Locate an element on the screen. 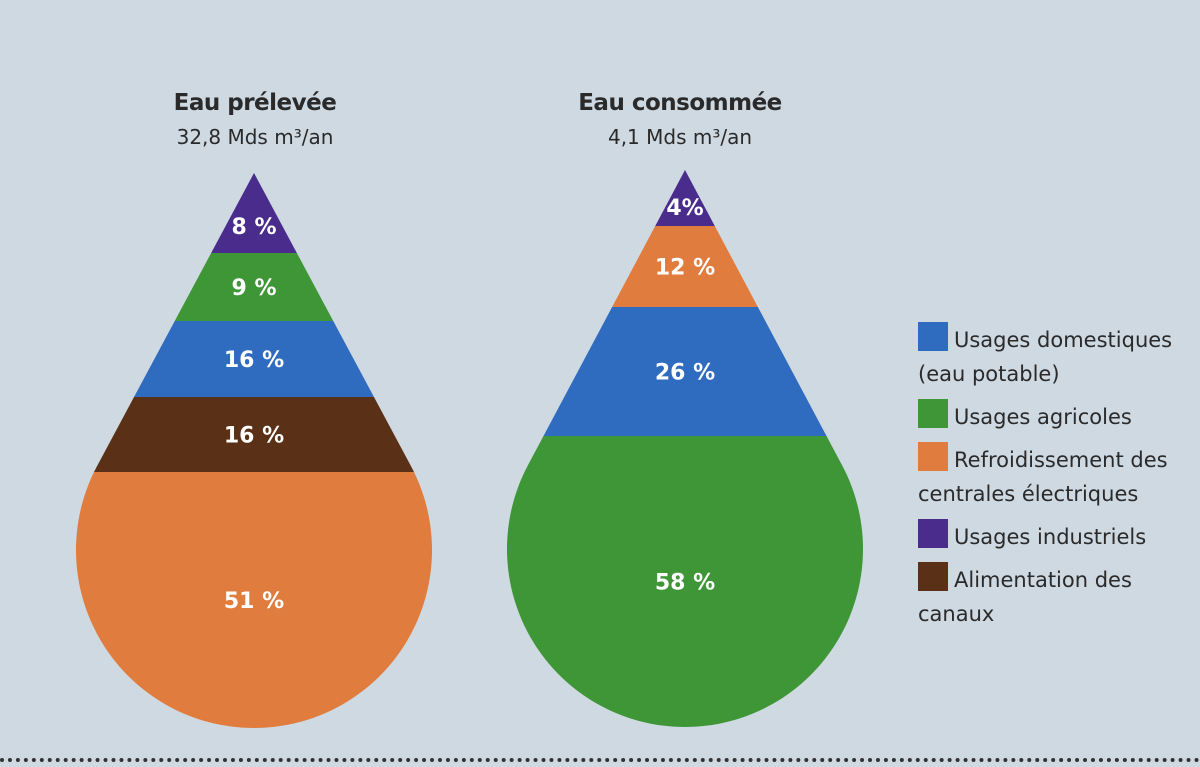  legend-item: Usages agricoles is located at coordinates (1058, 416).